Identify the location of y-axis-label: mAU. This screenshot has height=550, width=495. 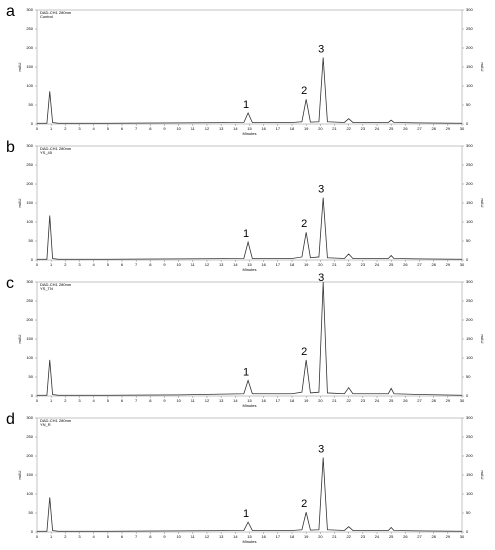
(19, 338).